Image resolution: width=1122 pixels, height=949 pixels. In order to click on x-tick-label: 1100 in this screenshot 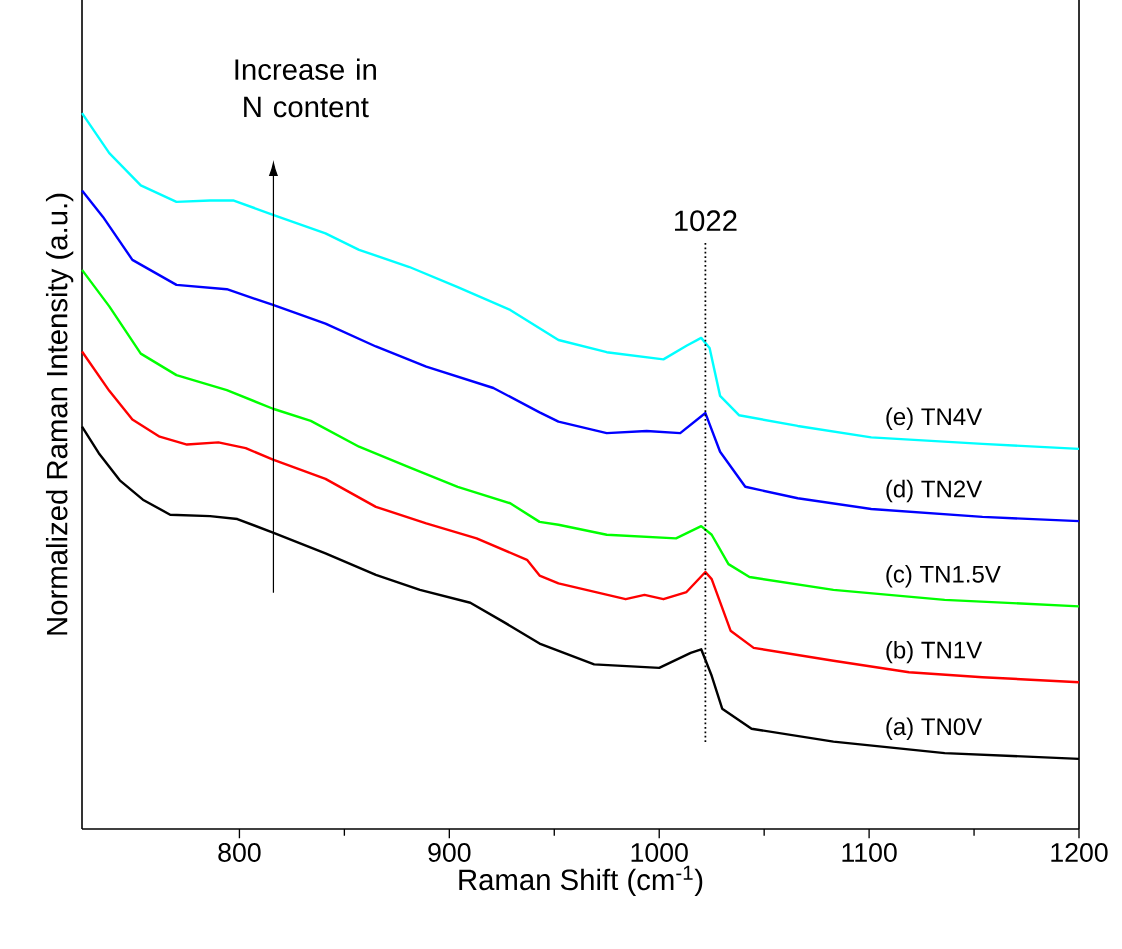, I will do `click(869, 852)`.